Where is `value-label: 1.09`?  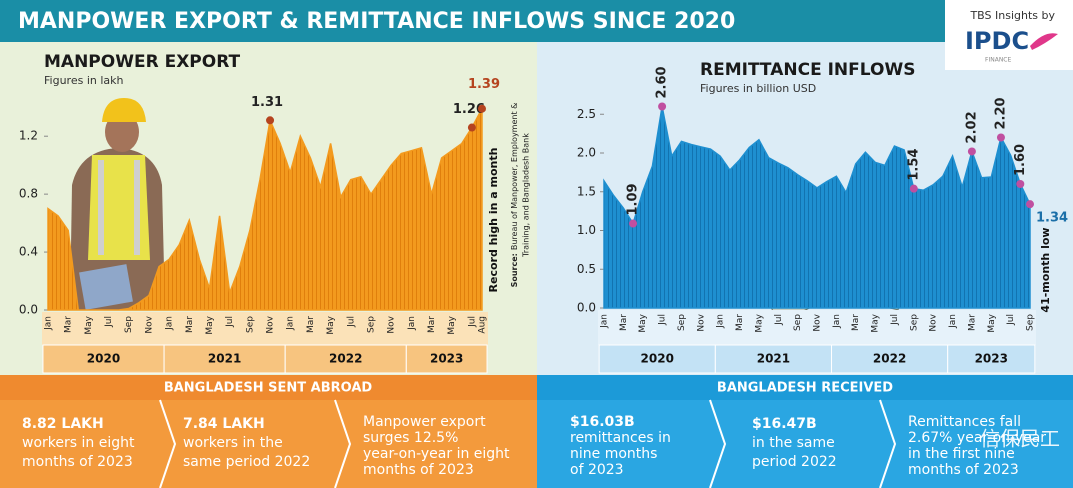 value-label: 1.09 is located at coordinates (633, 199).